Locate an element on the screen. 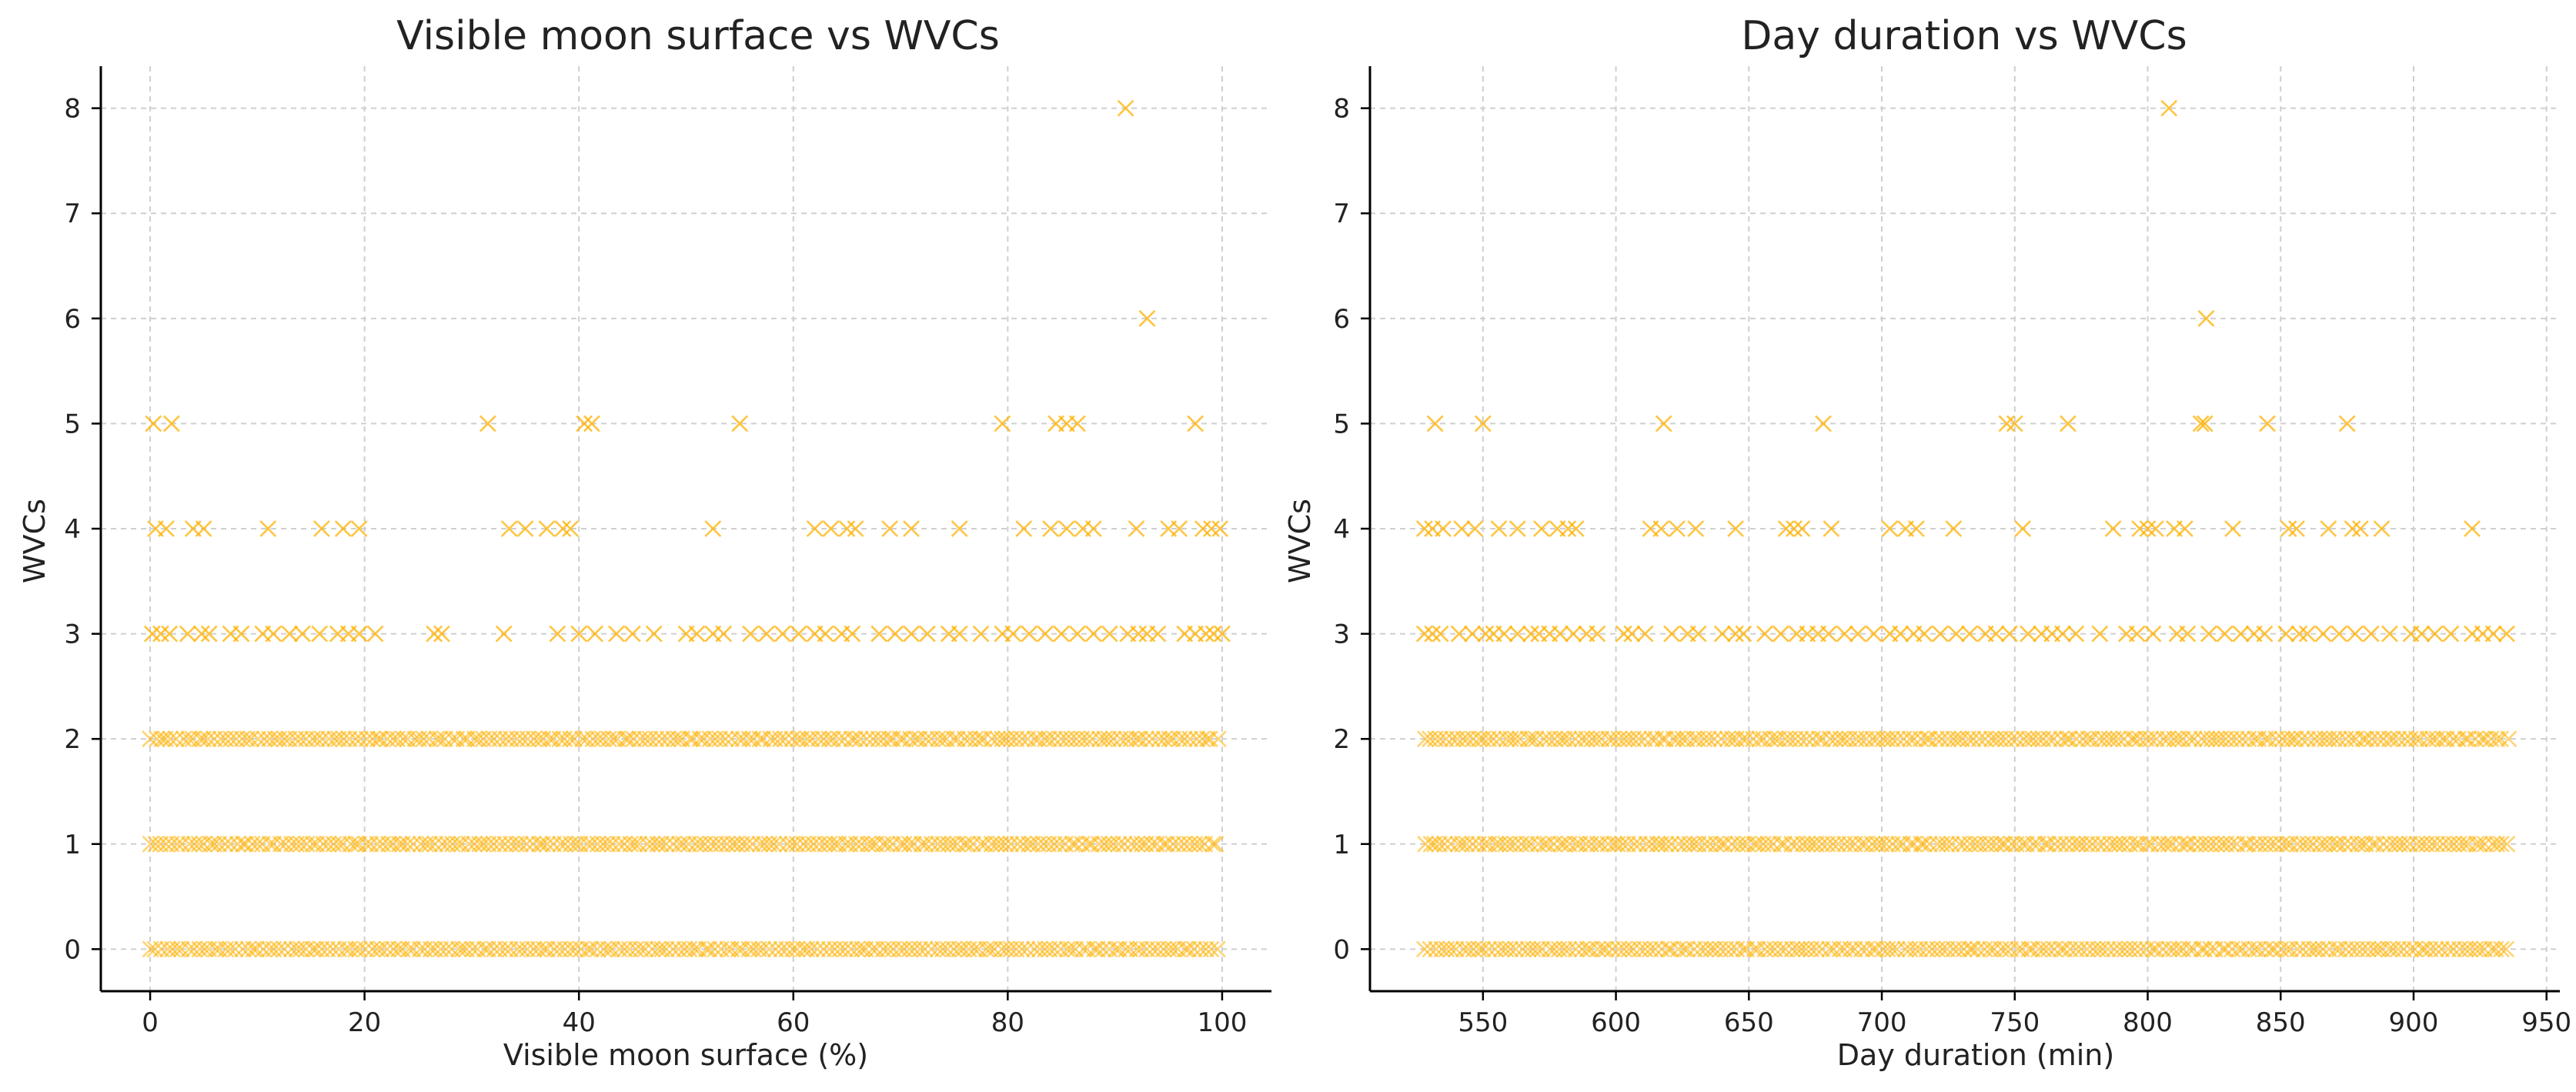 The height and width of the screenshot is (1092, 2576). x-tick-label: 650 is located at coordinates (1749, 1023).